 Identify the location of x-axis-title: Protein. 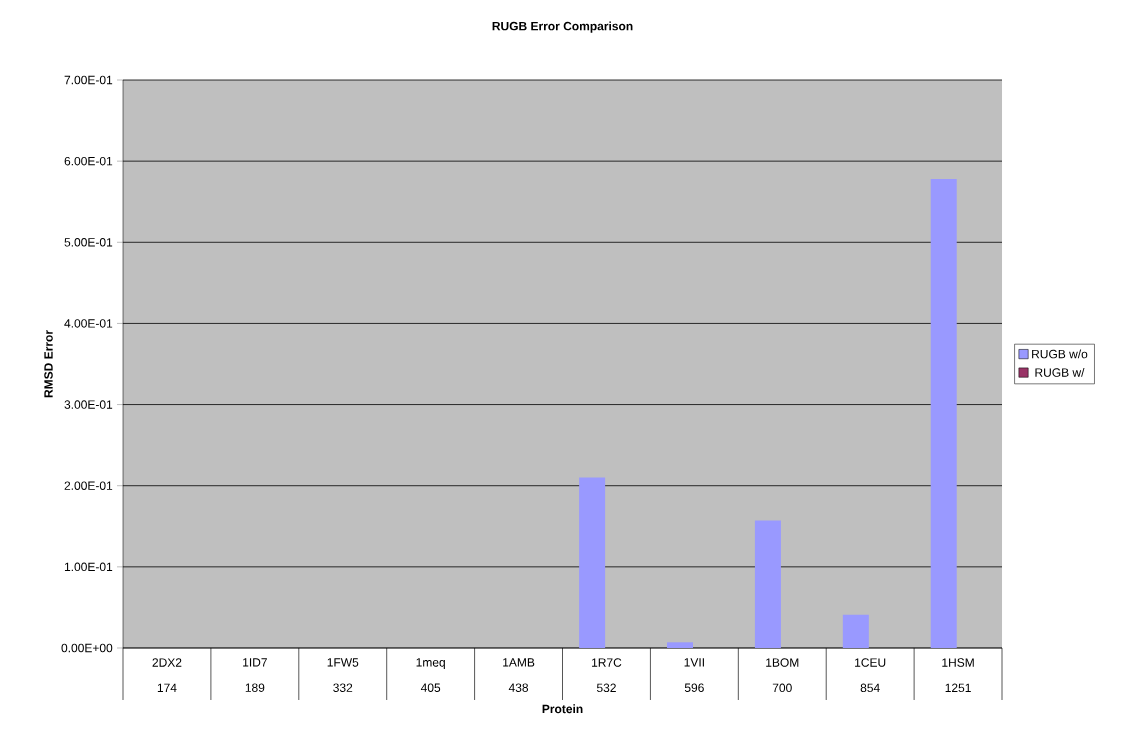
(562, 709).